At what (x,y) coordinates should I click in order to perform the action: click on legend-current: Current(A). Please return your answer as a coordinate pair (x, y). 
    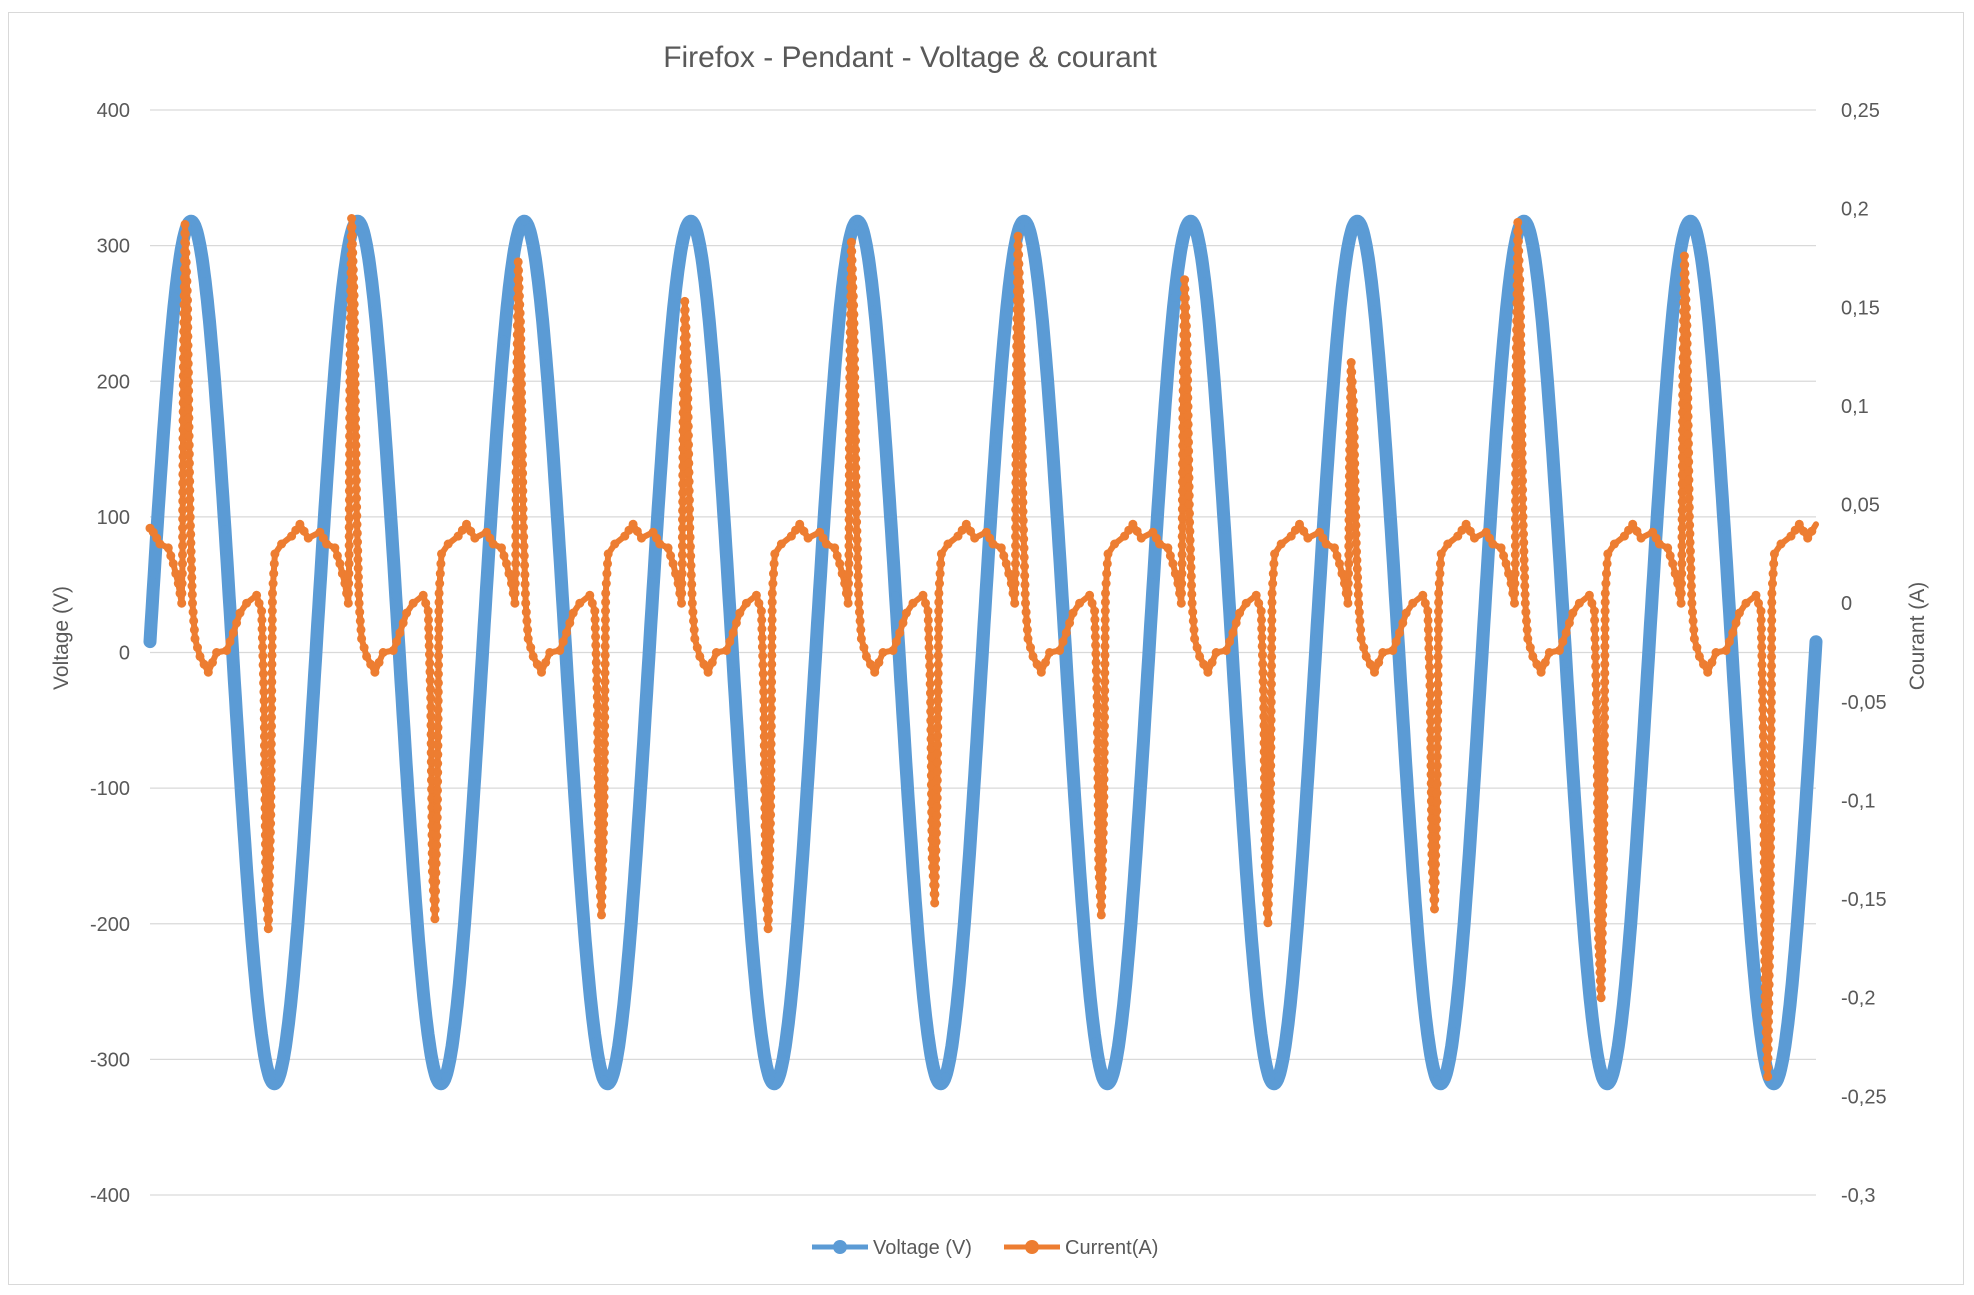
    Looking at the image, I should click on (1081, 1248).